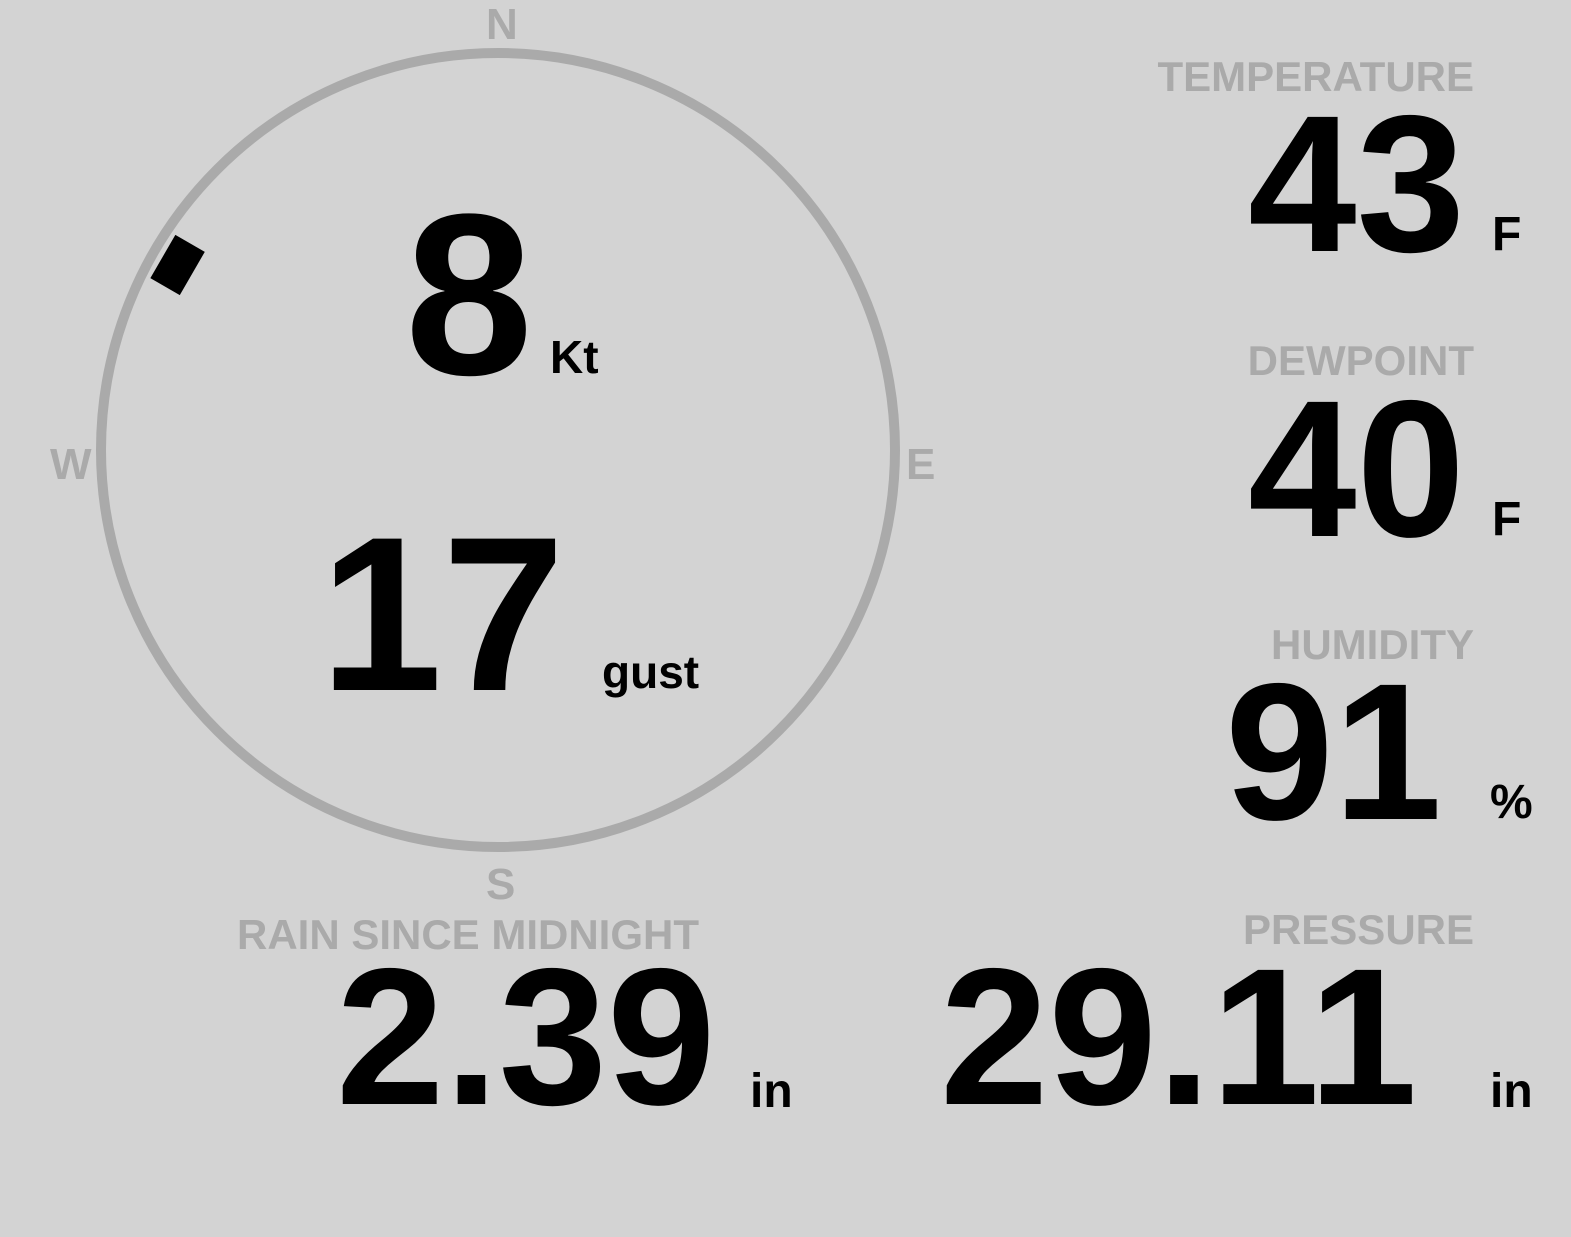 This screenshot has height=1237, width=1571. What do you see at coordinates (1179, 1037) in the screenshot?
I see `pressure-value: 29.11` at bounding box center [1179, 1037].